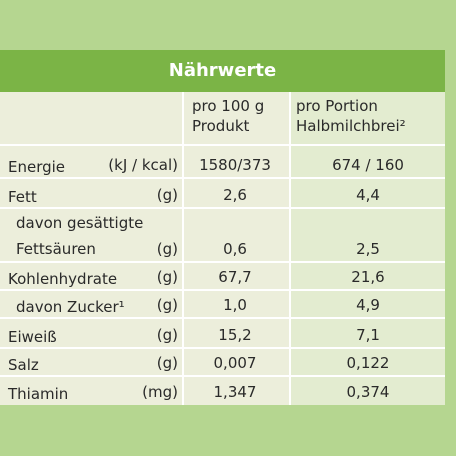 The width and height of the screenshot is (456, 456). I want to click on value: 21,6, so click(368, 277).